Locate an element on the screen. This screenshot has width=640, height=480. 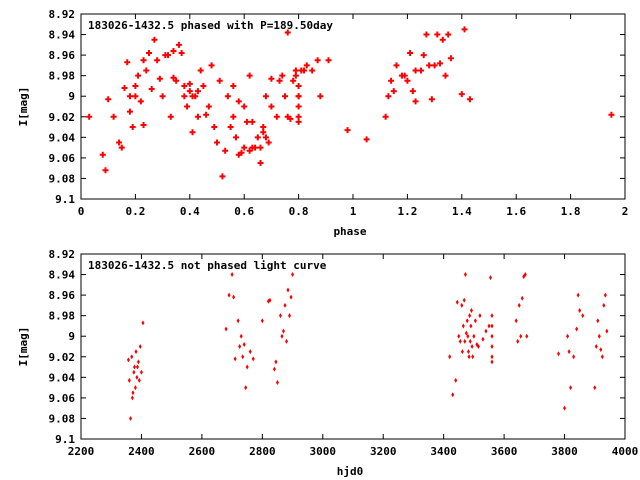
x-tick-label: 2200 is located at coordinates (81, 451).